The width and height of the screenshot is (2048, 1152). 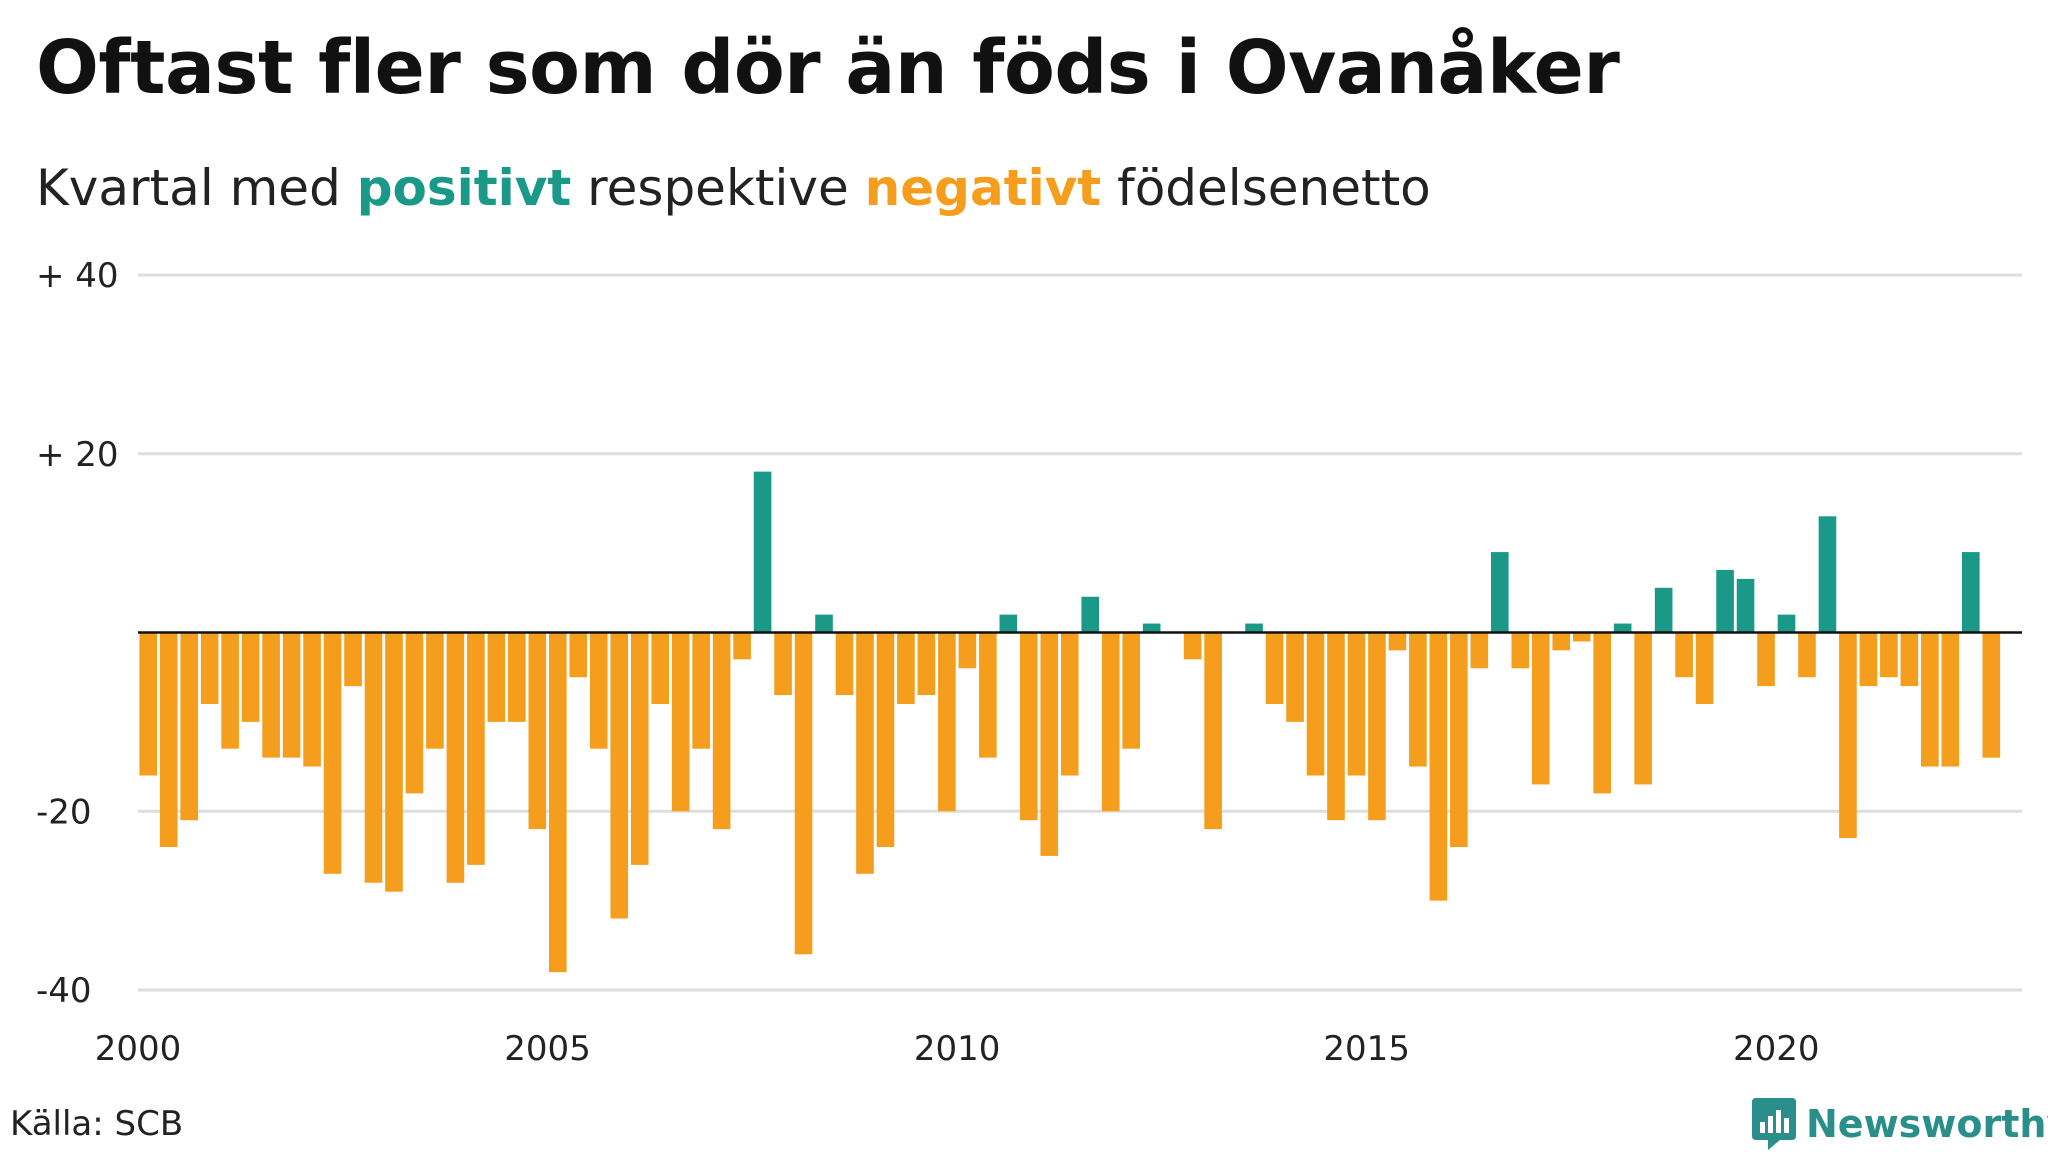 What do you see at coordinates (1266, 188) in the screenshot?
I see `subtitle-suffix: födelsenetto` at bounding box center [1266, 188].